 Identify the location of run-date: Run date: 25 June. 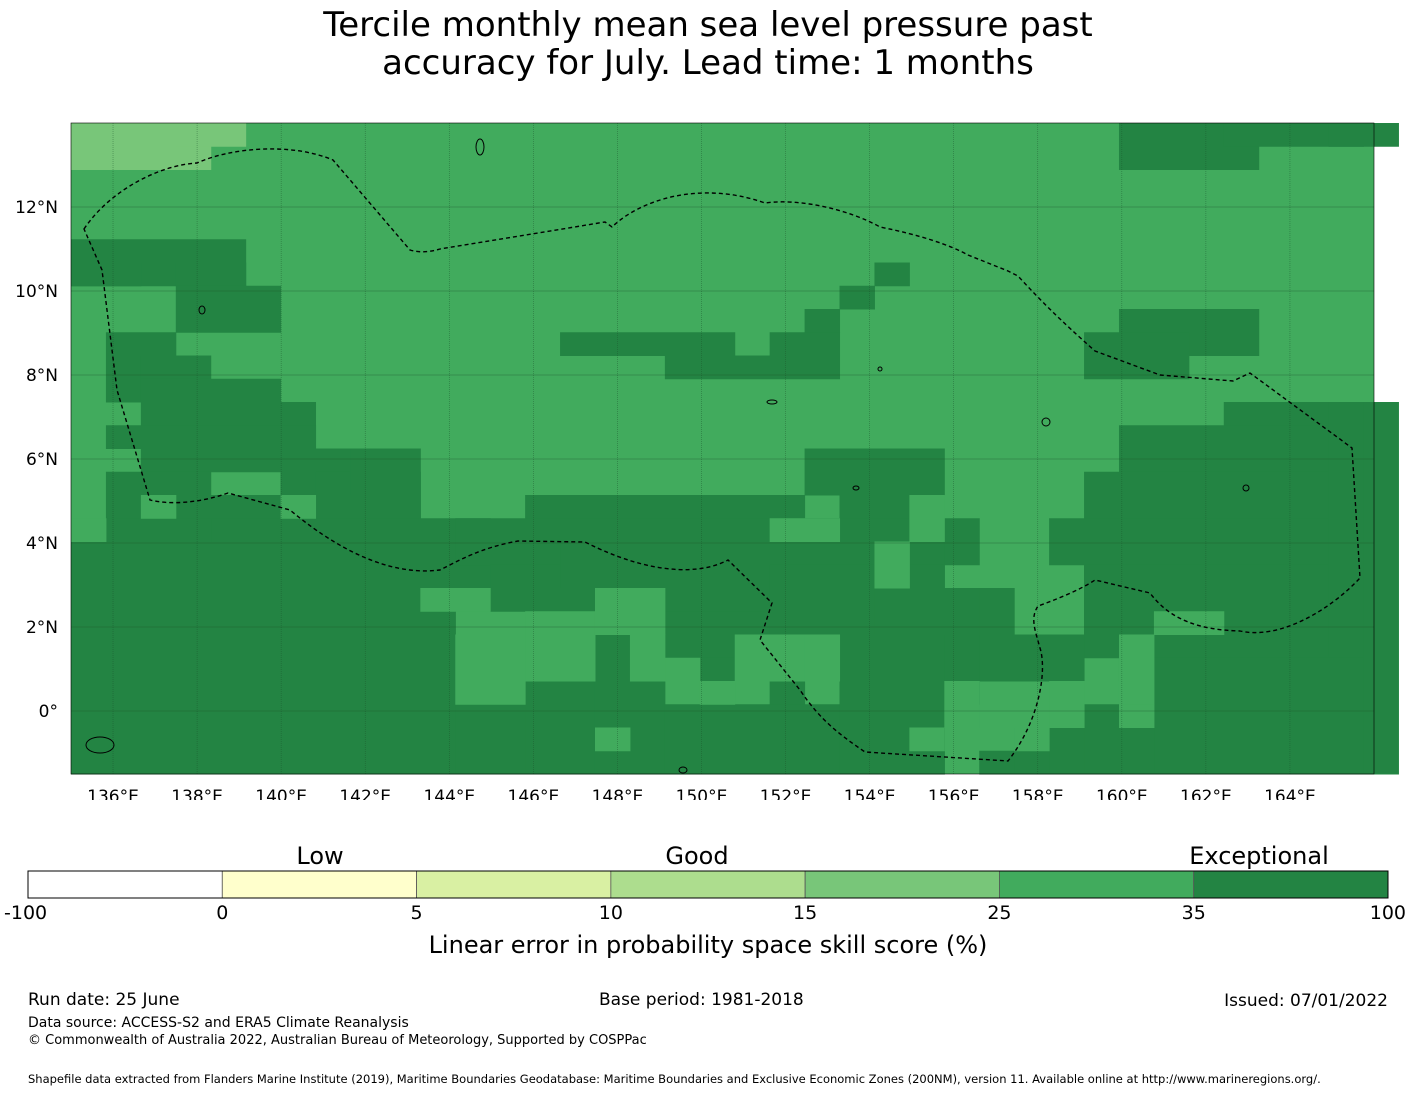
(104, 1000).